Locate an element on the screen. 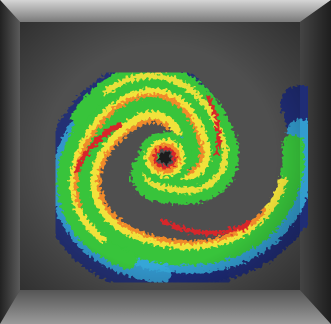 The height and width of the screenshot is (324, 331). frame-bevel-bottom is located at coordinates (165, 307).